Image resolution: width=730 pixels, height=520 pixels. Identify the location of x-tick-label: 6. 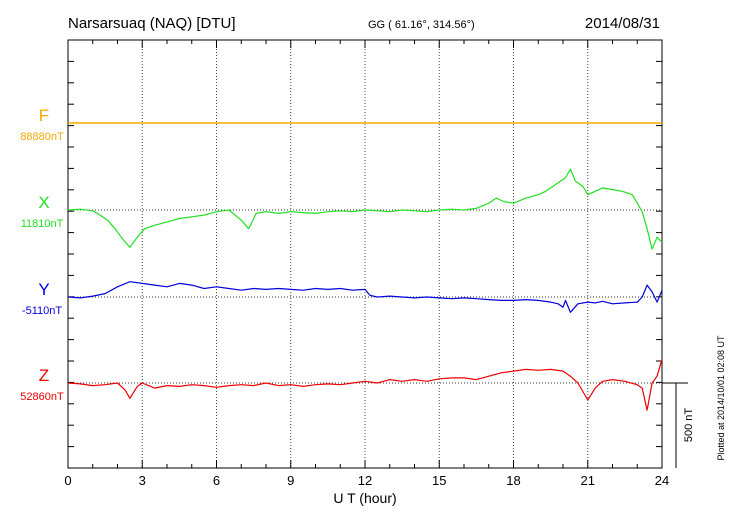
(216, 480).